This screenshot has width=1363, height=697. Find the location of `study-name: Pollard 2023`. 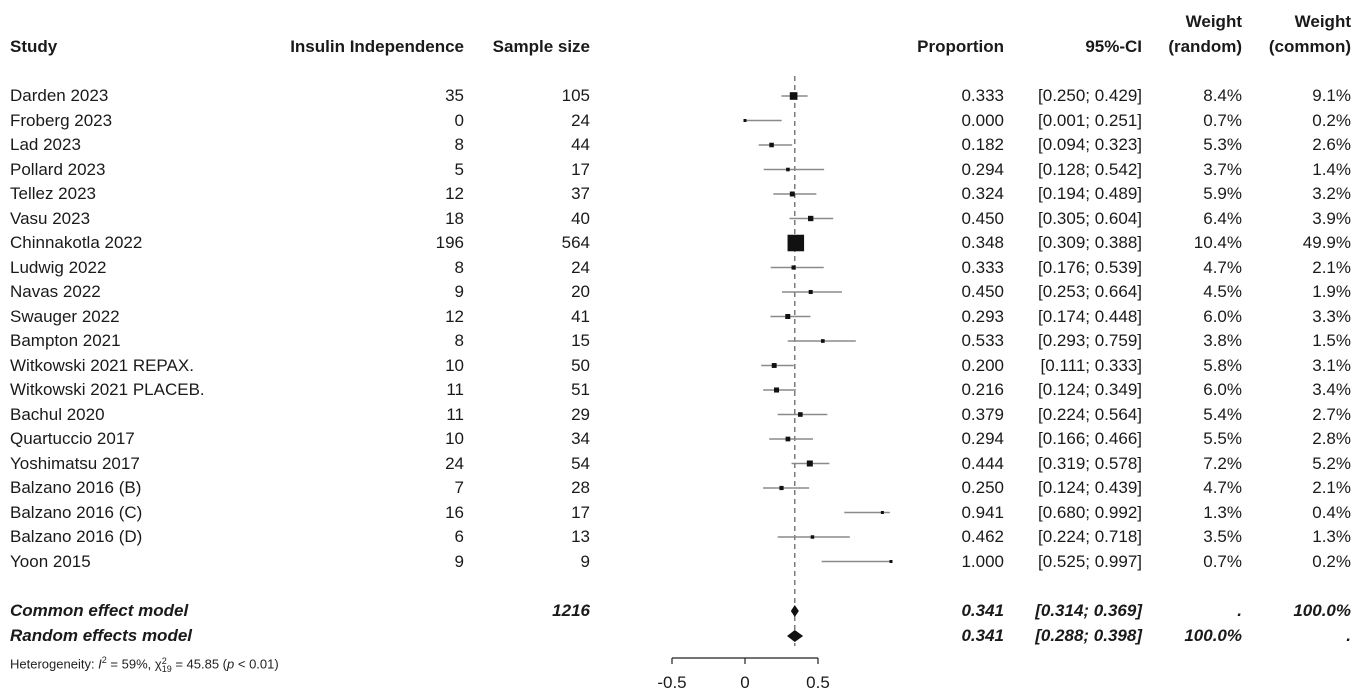

study-name: Pollard 2023 is located at coordinates (58, 169).